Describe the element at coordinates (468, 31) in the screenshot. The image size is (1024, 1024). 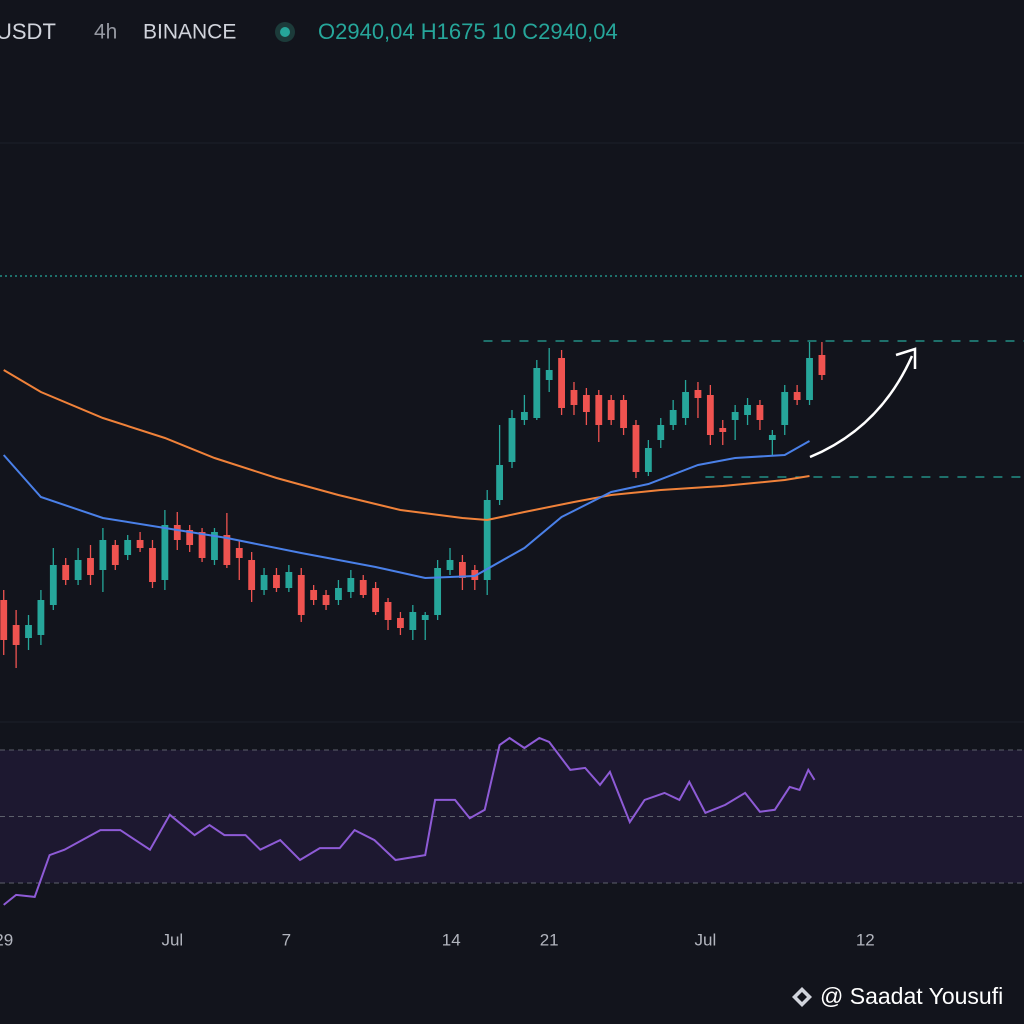
I see `ohlc: O2940,04 H1675 10 C2940,04` at that location.